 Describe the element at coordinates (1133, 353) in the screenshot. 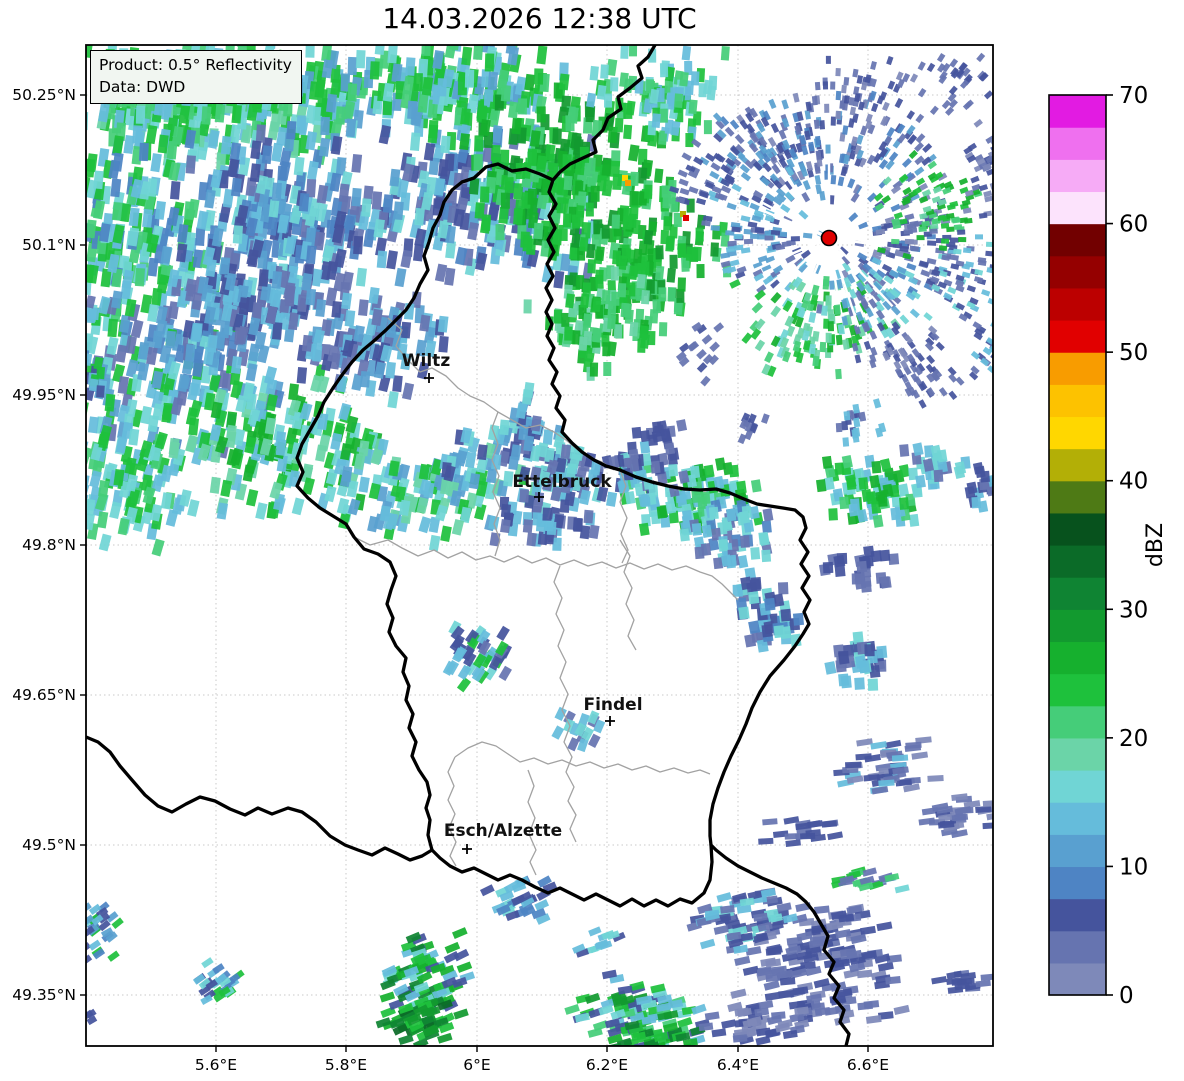

I see `colorbar-tick-label: 50` at that location.